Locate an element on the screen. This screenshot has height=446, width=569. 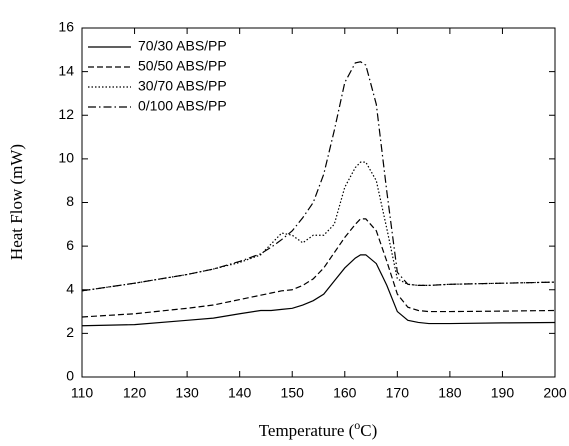
x-label-sup: o is located at coordinates (357, 425).